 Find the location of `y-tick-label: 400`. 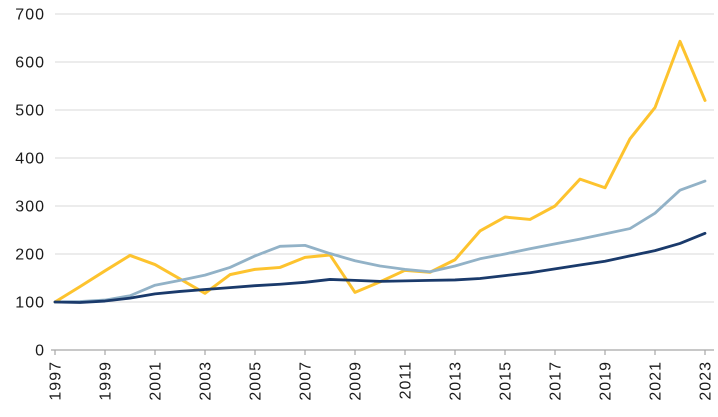

y-tick-label: 400 is located at coordinates (30, 159).